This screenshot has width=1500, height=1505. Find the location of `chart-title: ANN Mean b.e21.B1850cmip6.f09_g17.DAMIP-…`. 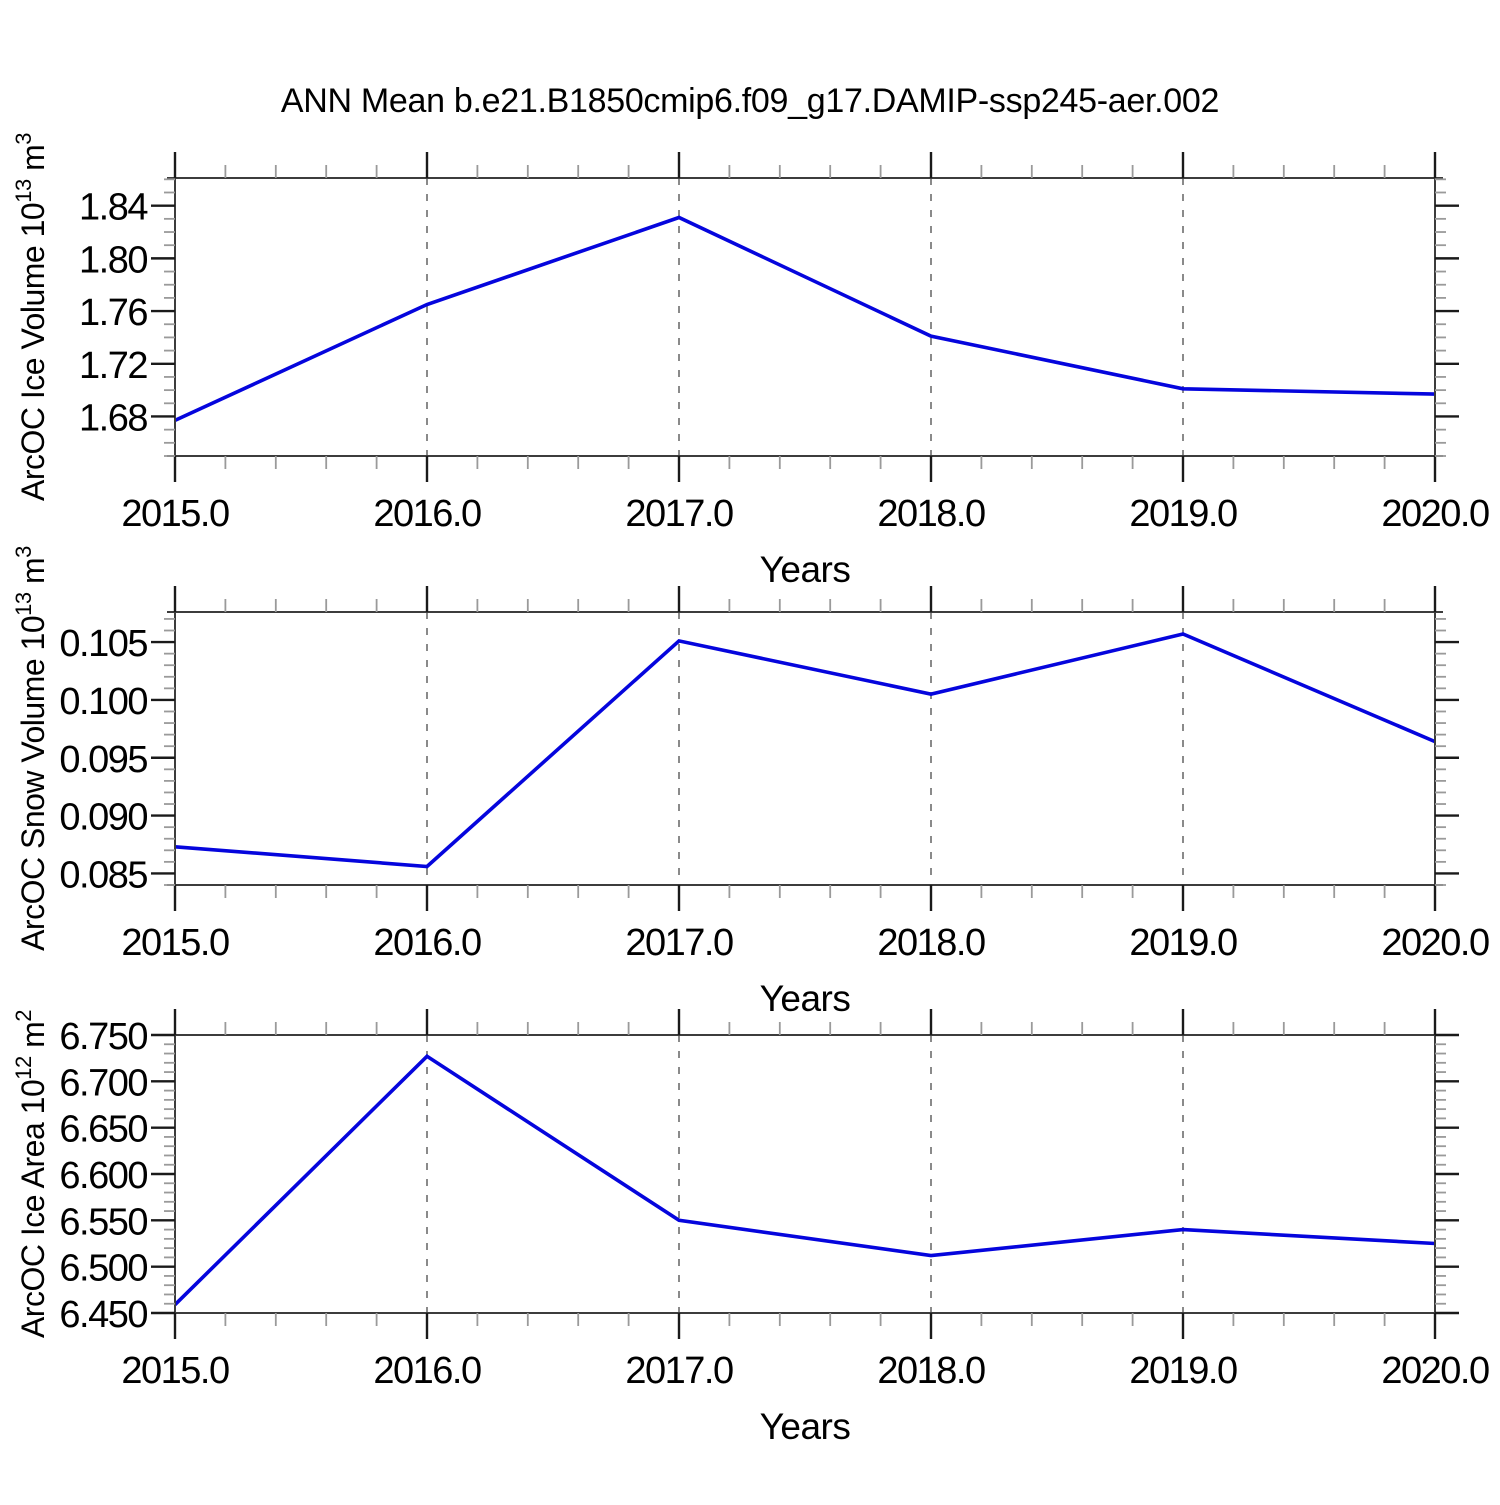

chart-title: ANN Mean b.e21.B1850cmip6.f09_g17.DAMIP-… is located at coordinates (750, 101).